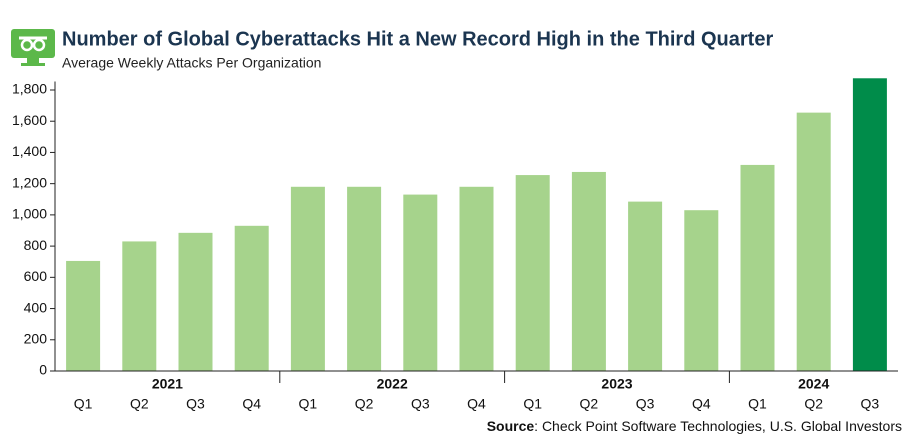 Image resolution: width=912 pixels, height=442 pixels. I want to click on y-tick-label: 1,600, so click(29, 120).